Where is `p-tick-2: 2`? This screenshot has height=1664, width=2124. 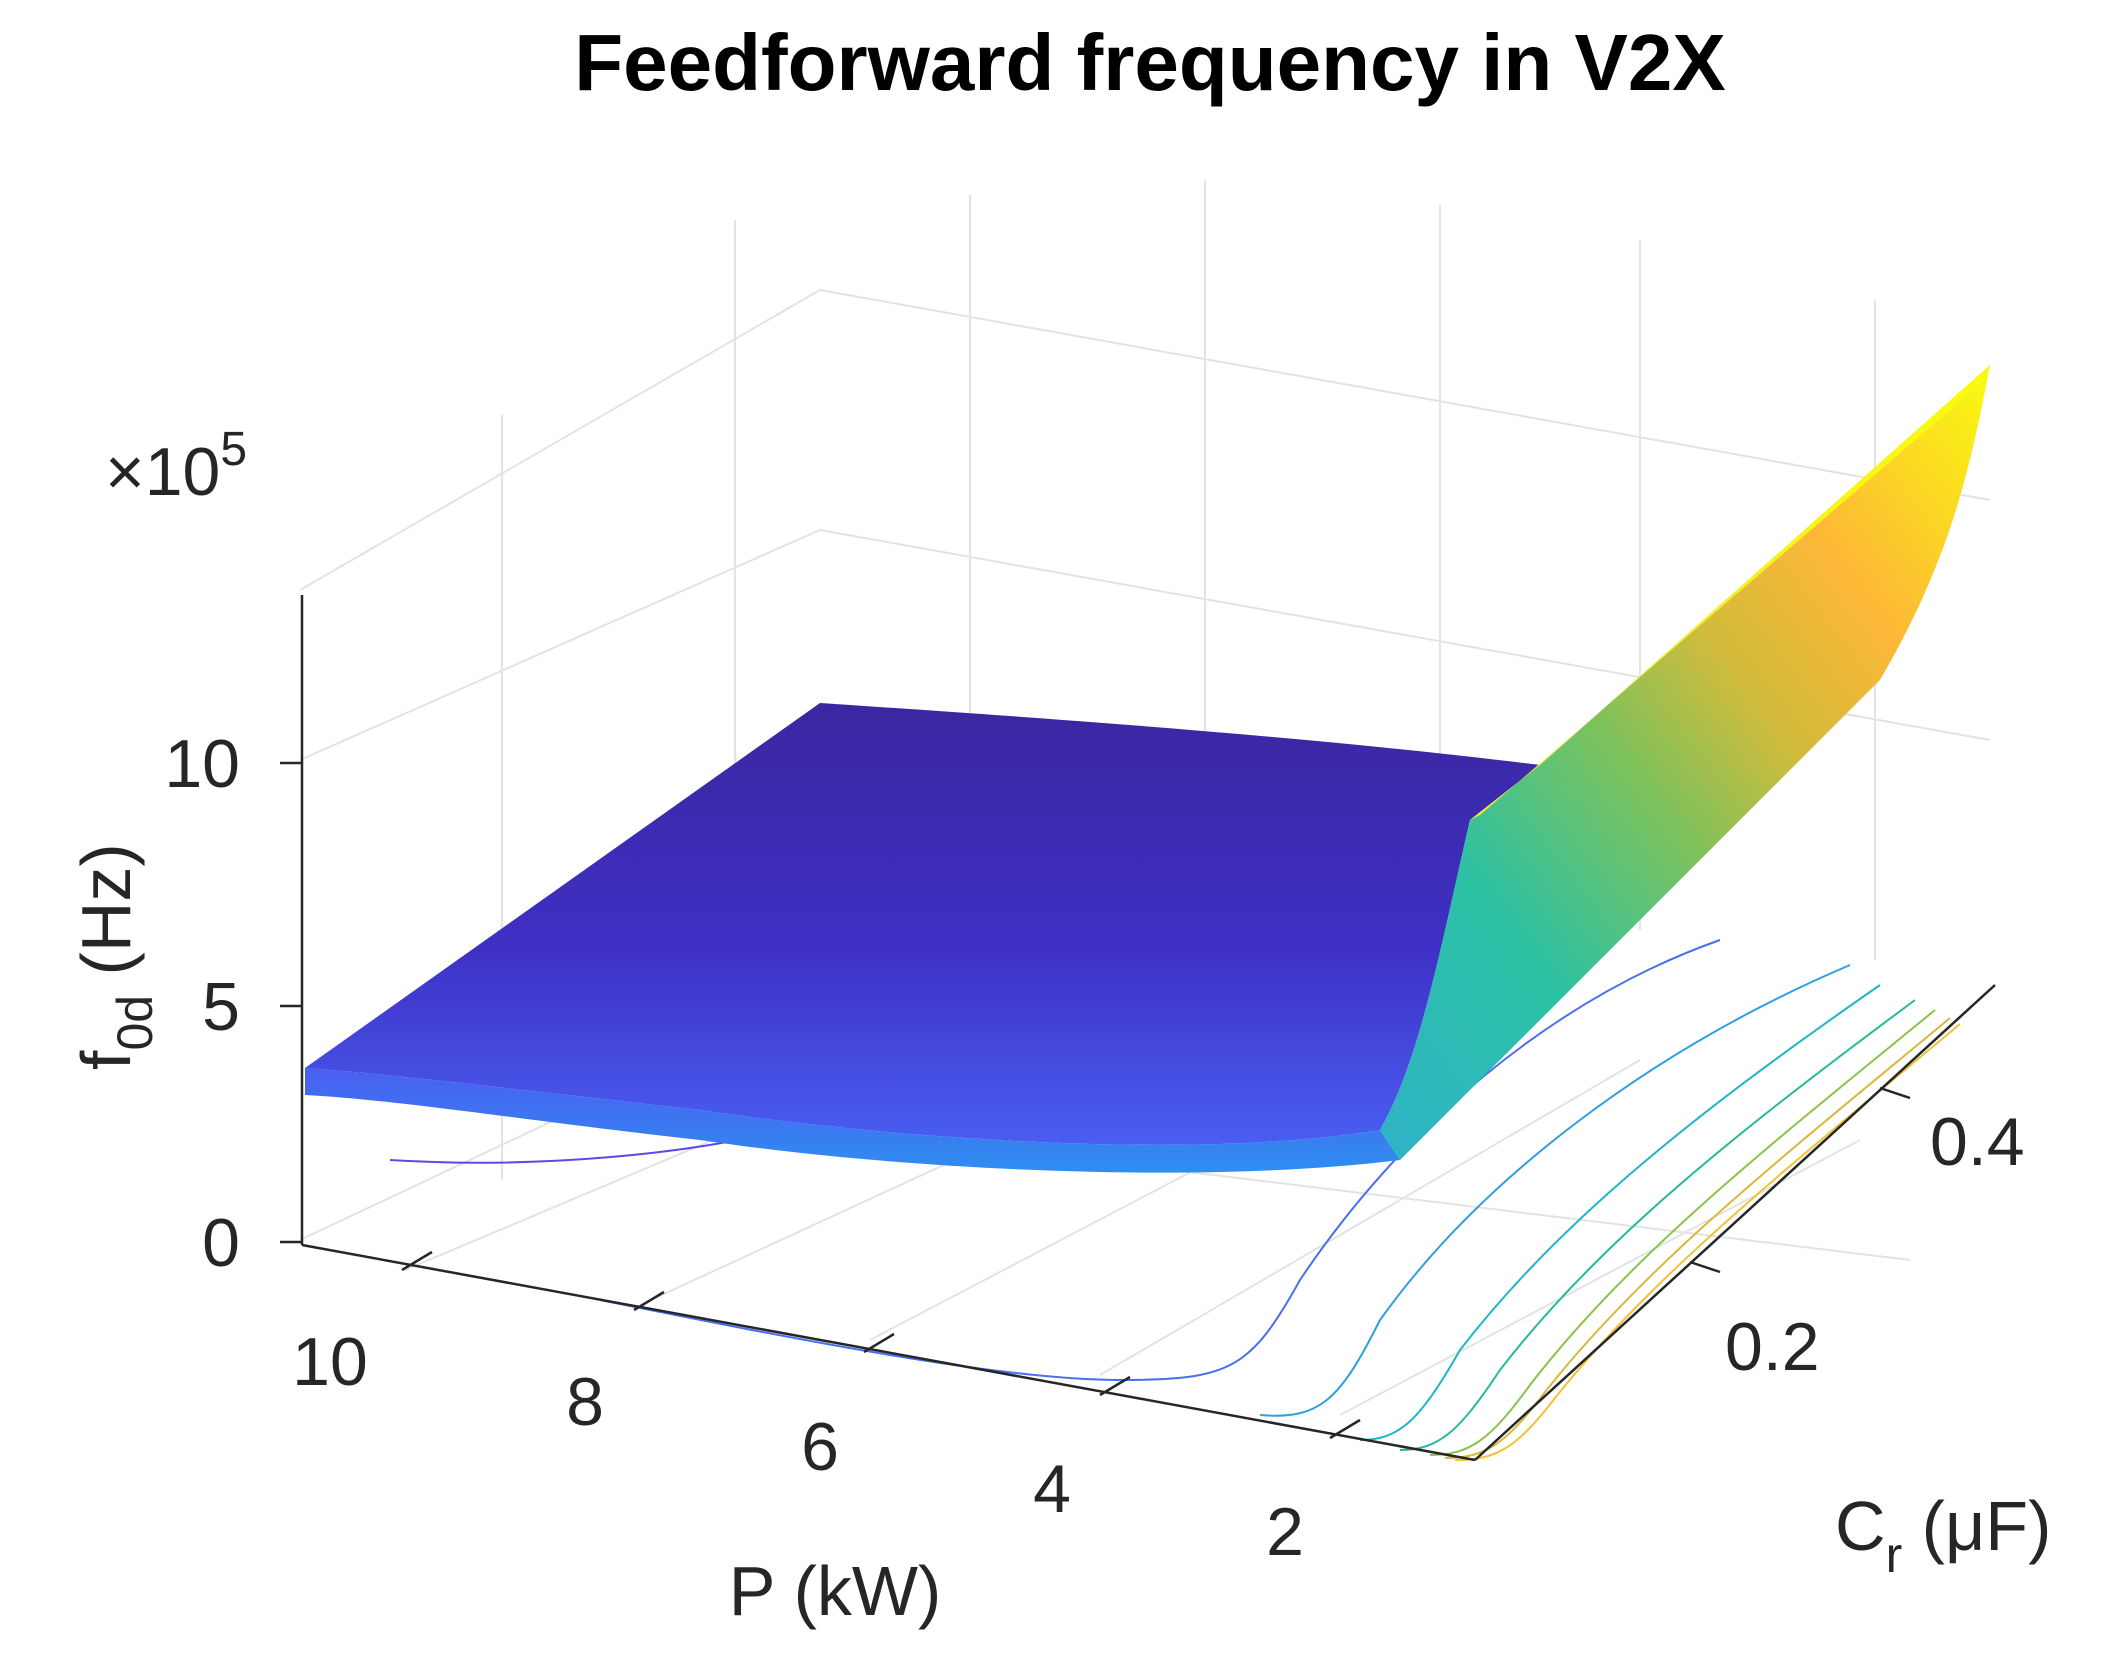 p-tick-2: 2 is located at coordinates (1285, 1532).